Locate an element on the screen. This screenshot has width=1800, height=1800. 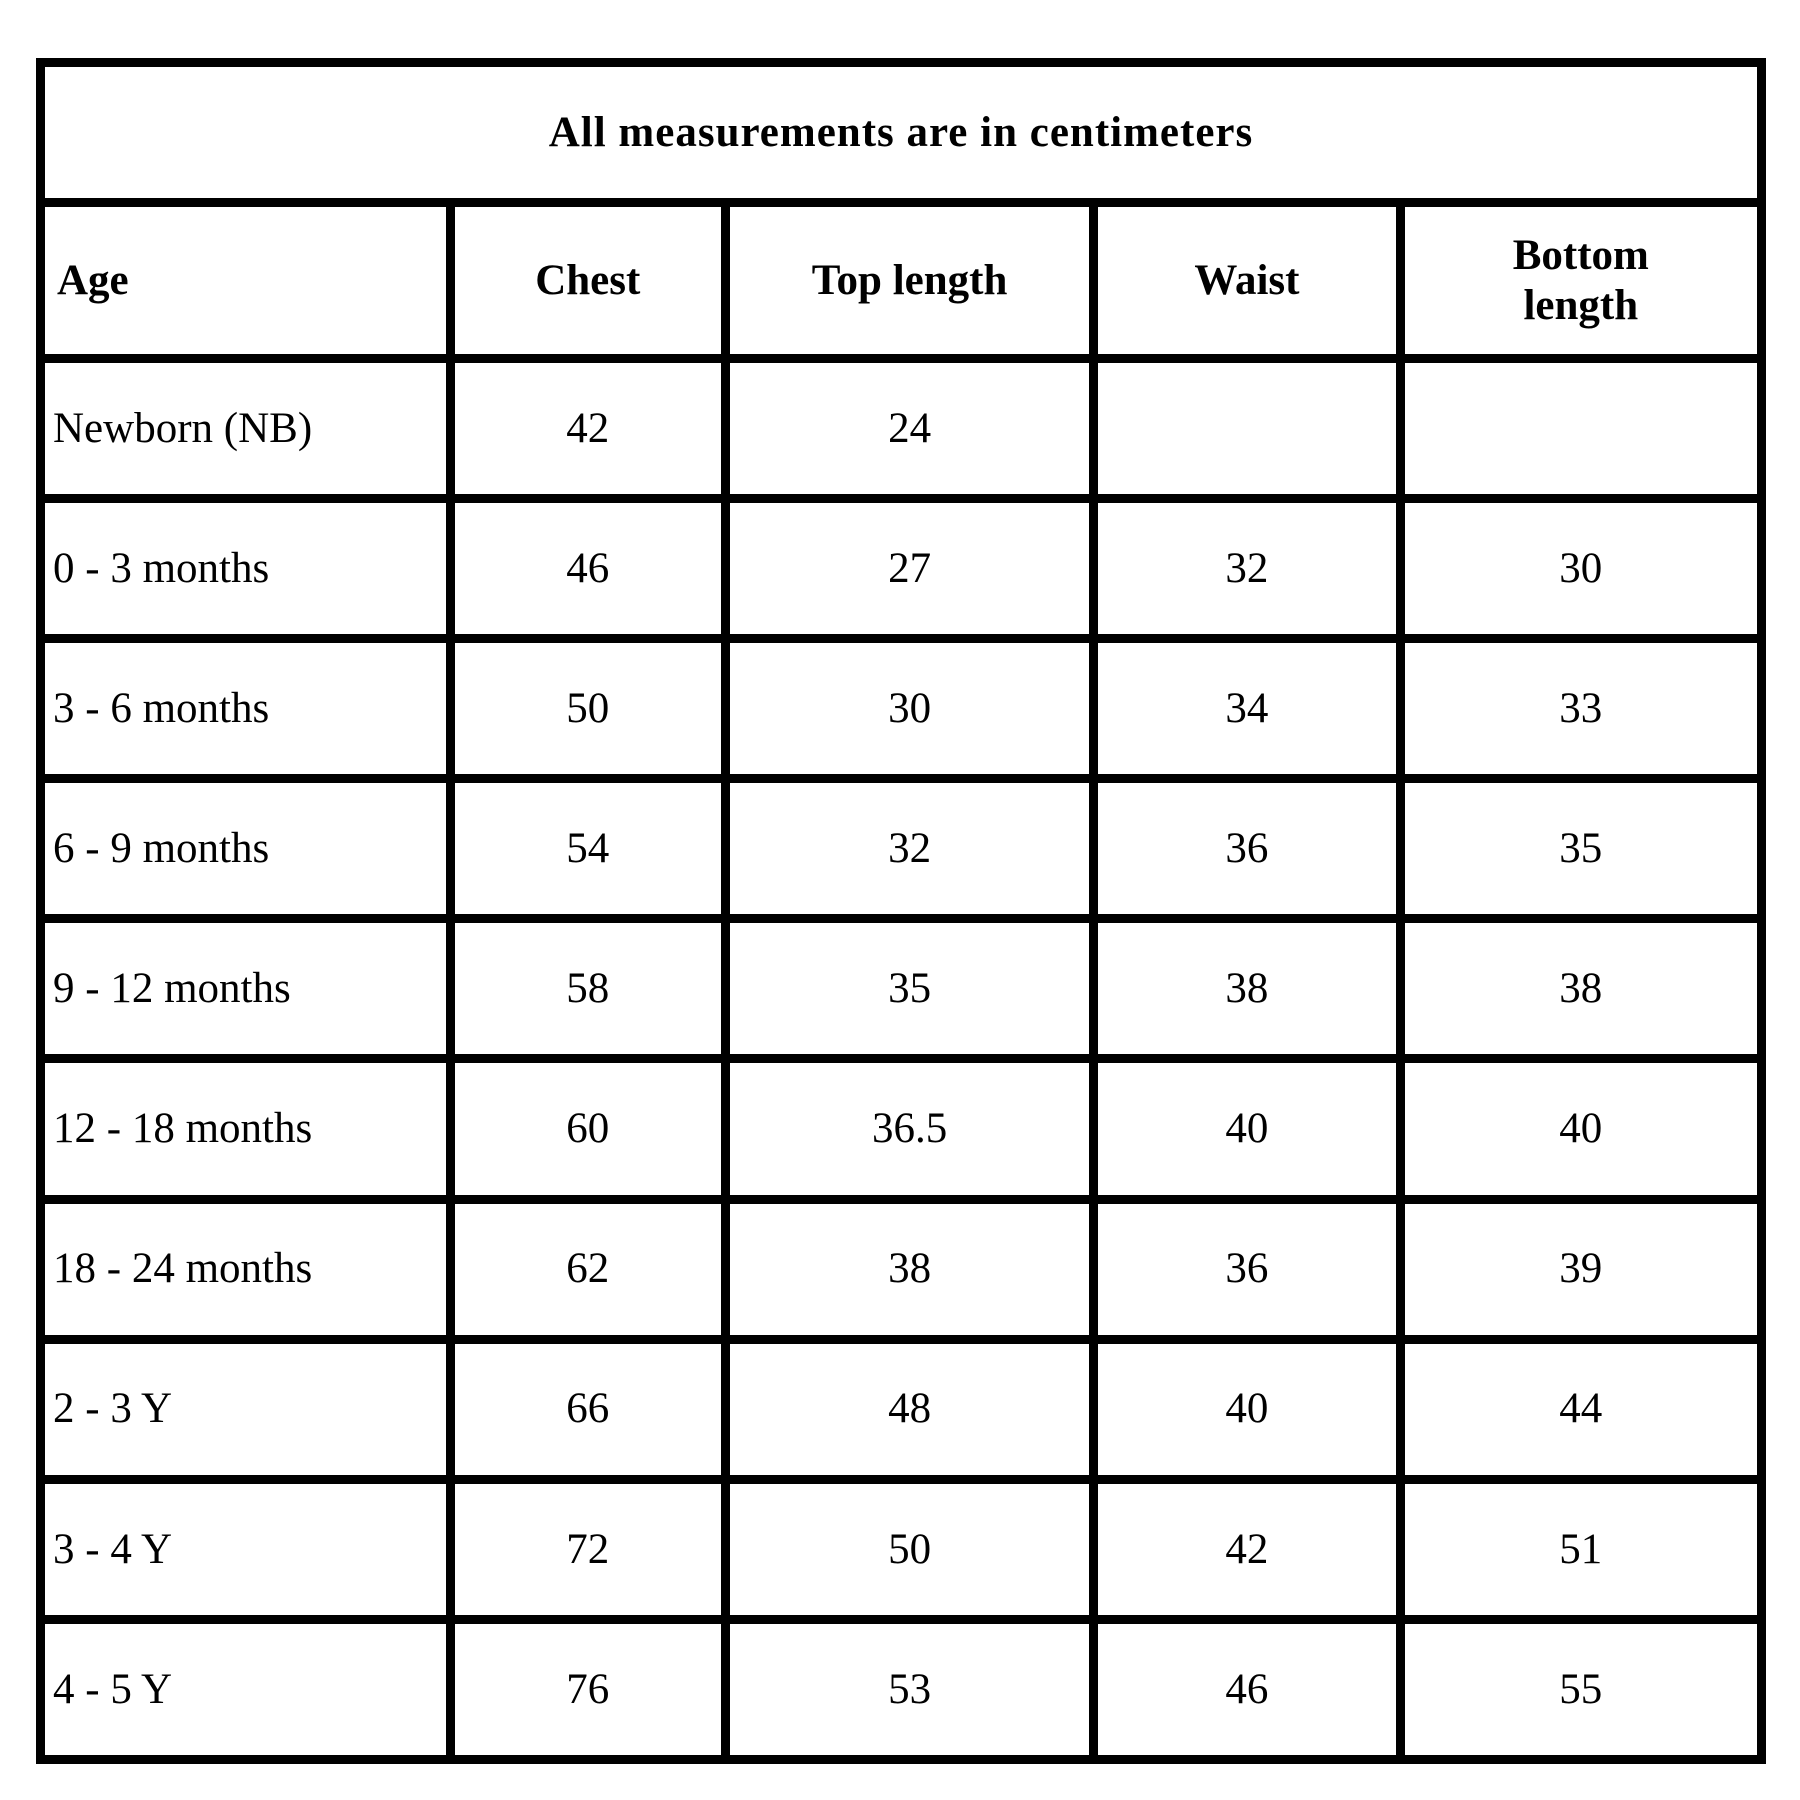
top-length-cell: 35 is located at coordinates (909, 989).